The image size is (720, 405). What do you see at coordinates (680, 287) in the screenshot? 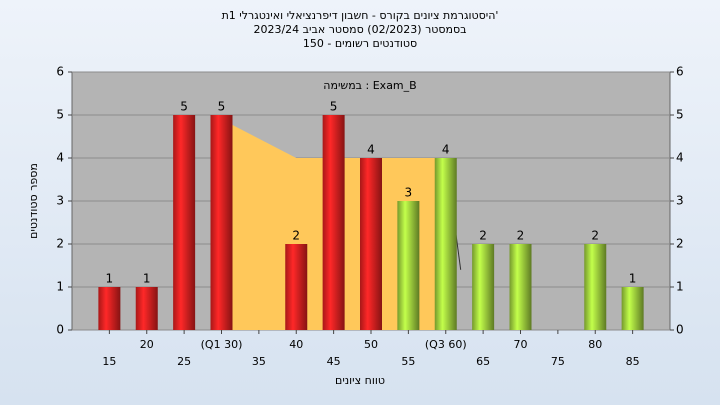
I see `y2-tick-label: 1` at bounding box center [680, 287].